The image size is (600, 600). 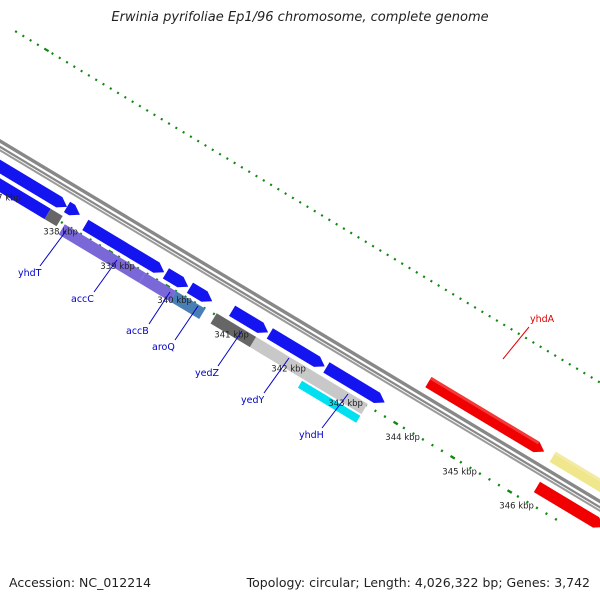 What do you see at coordinates (30, 273) in the screenshot?
I see `gene-label: yhdT` at bounding box center [30, 273].